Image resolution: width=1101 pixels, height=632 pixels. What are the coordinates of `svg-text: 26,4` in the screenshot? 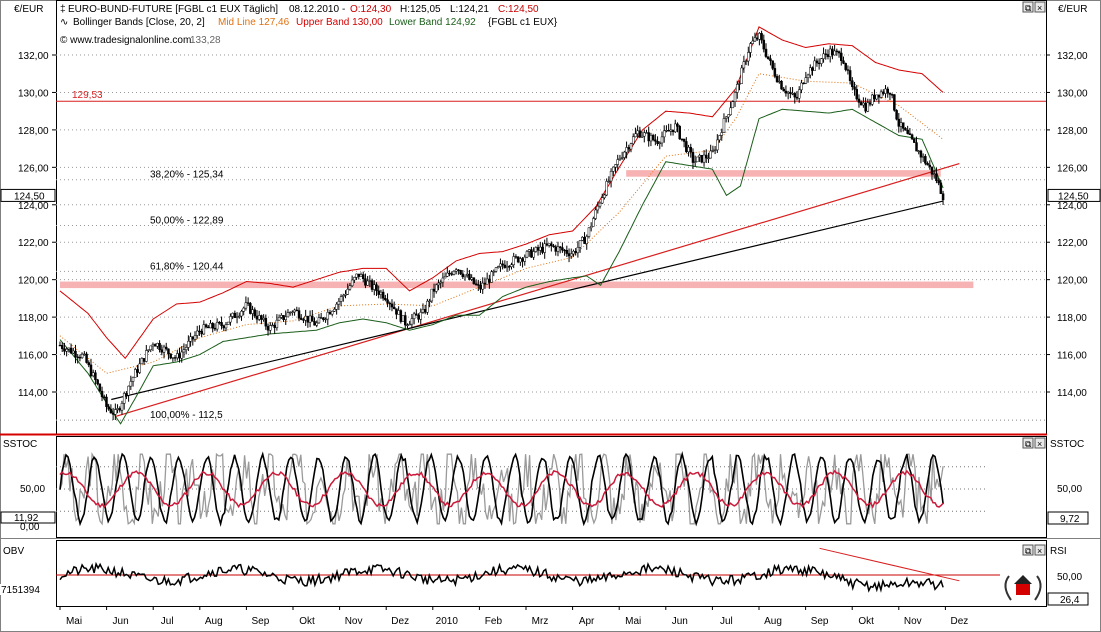 It's located at (1070, 600).